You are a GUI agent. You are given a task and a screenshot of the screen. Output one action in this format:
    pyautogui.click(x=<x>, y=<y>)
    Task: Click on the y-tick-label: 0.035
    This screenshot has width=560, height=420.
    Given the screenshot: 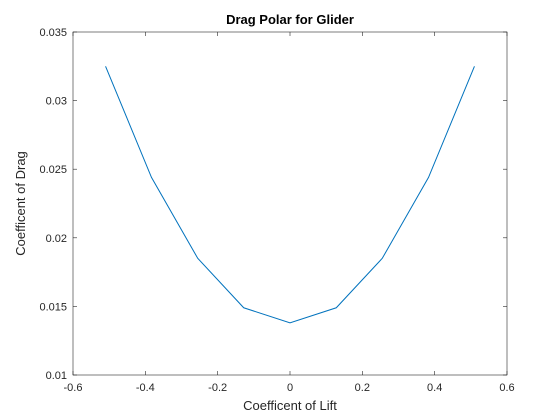 What is the action you would take?
    pyautogui.click(x=53, y=33)
    